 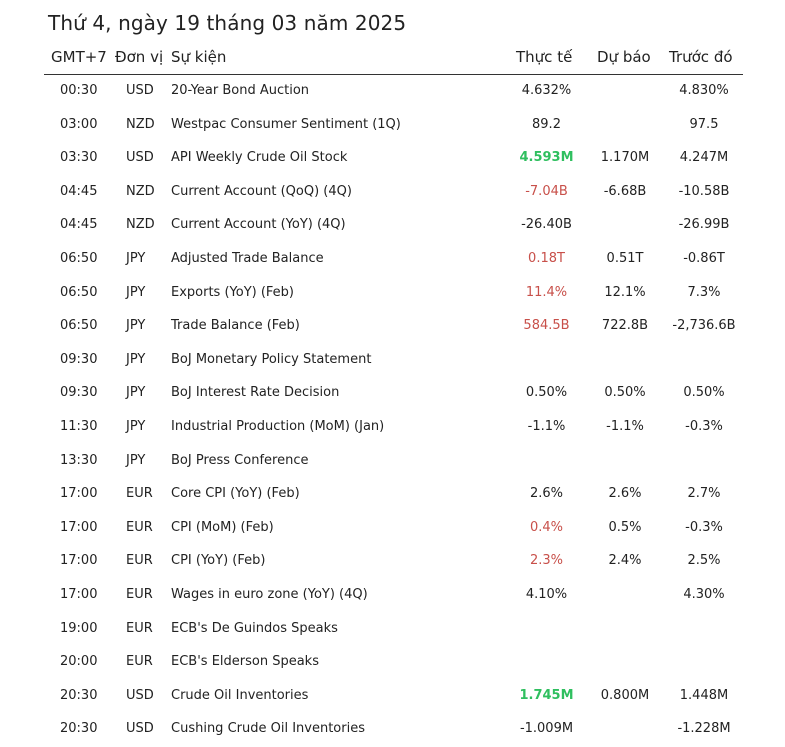 I want to click on page-title: Thứ 4, ngày 19 tháng 03 năm 2025, so click(x=227, y=23).